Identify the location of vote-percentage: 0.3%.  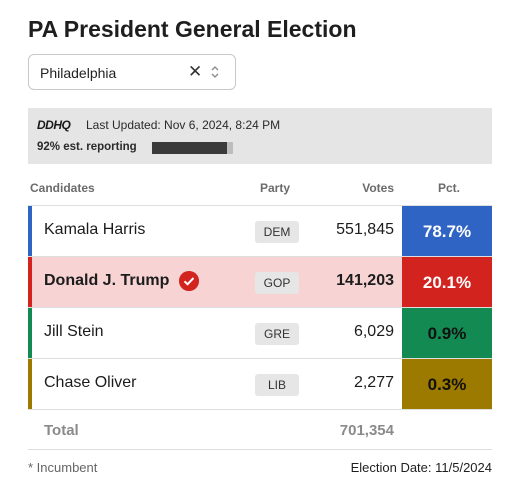
(447, 384).